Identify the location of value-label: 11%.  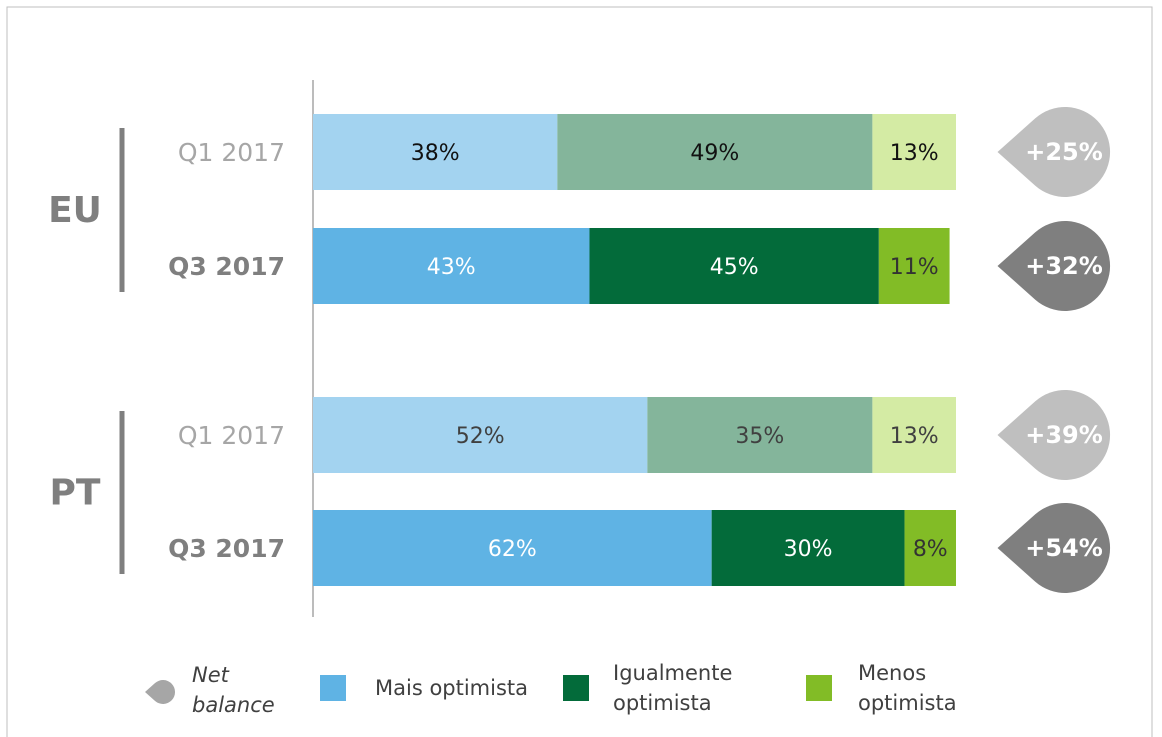
(914, 267).